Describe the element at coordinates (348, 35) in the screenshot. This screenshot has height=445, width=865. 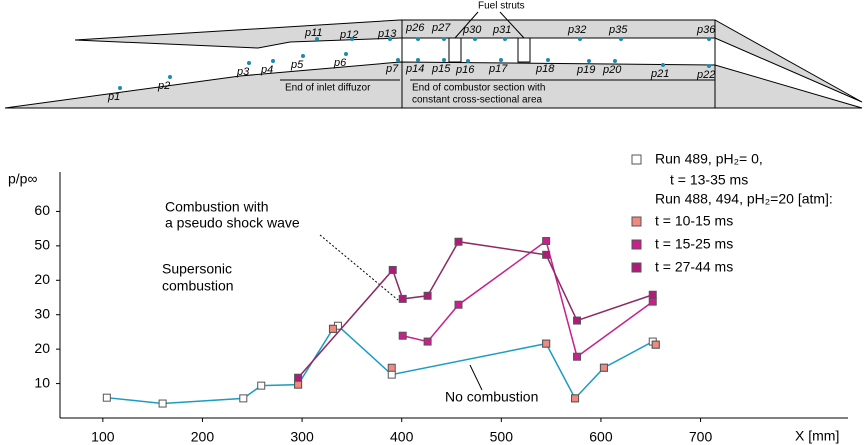
I see `probe-label: p12` at that location.